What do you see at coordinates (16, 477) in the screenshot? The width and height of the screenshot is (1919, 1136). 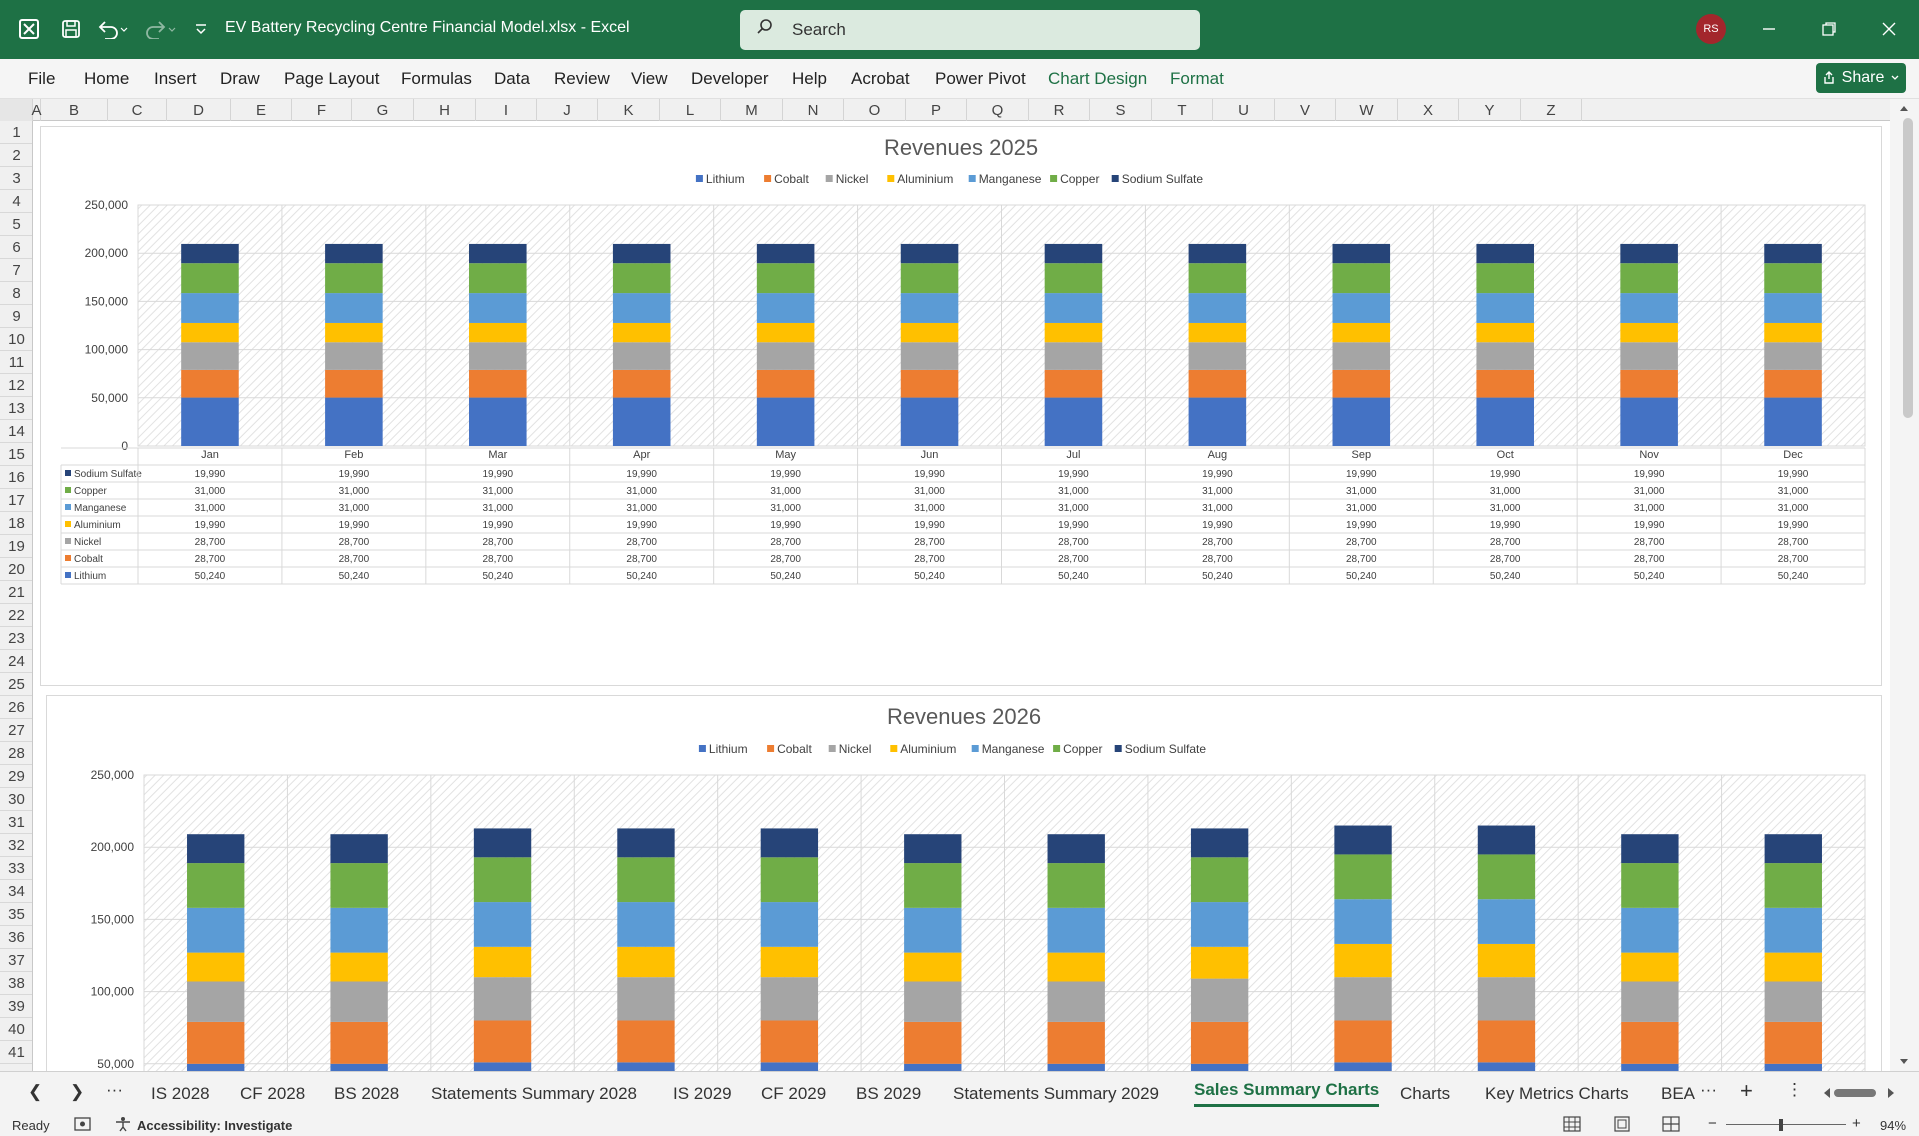 I see `row-header: 16` at bounding box center [16, 477].